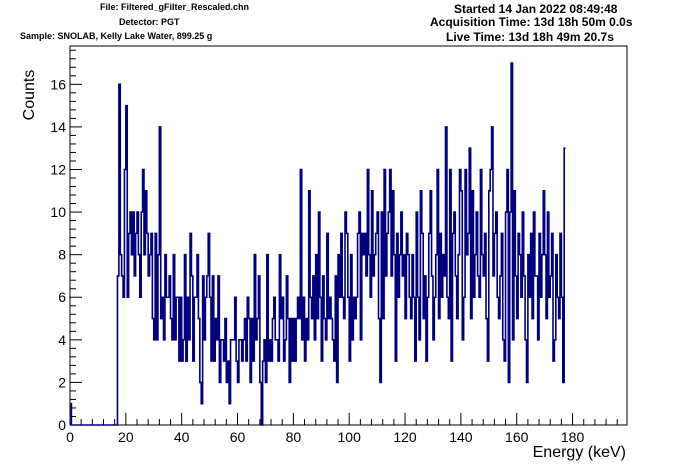 The image size is (696, 472). What do you see at coordinates (62, 297) in the screenshot?
I see `y-tick-label: 6` at bounding box center [62, 297].